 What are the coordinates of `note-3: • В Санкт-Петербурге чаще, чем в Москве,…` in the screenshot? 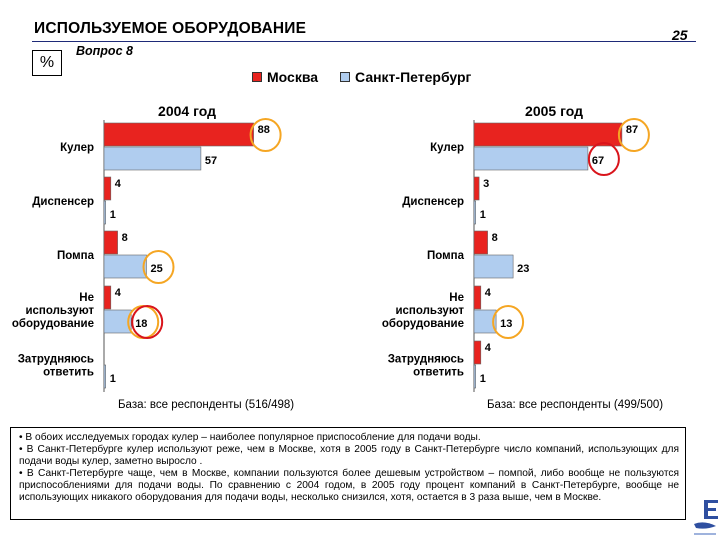 It's located at (349, 486).